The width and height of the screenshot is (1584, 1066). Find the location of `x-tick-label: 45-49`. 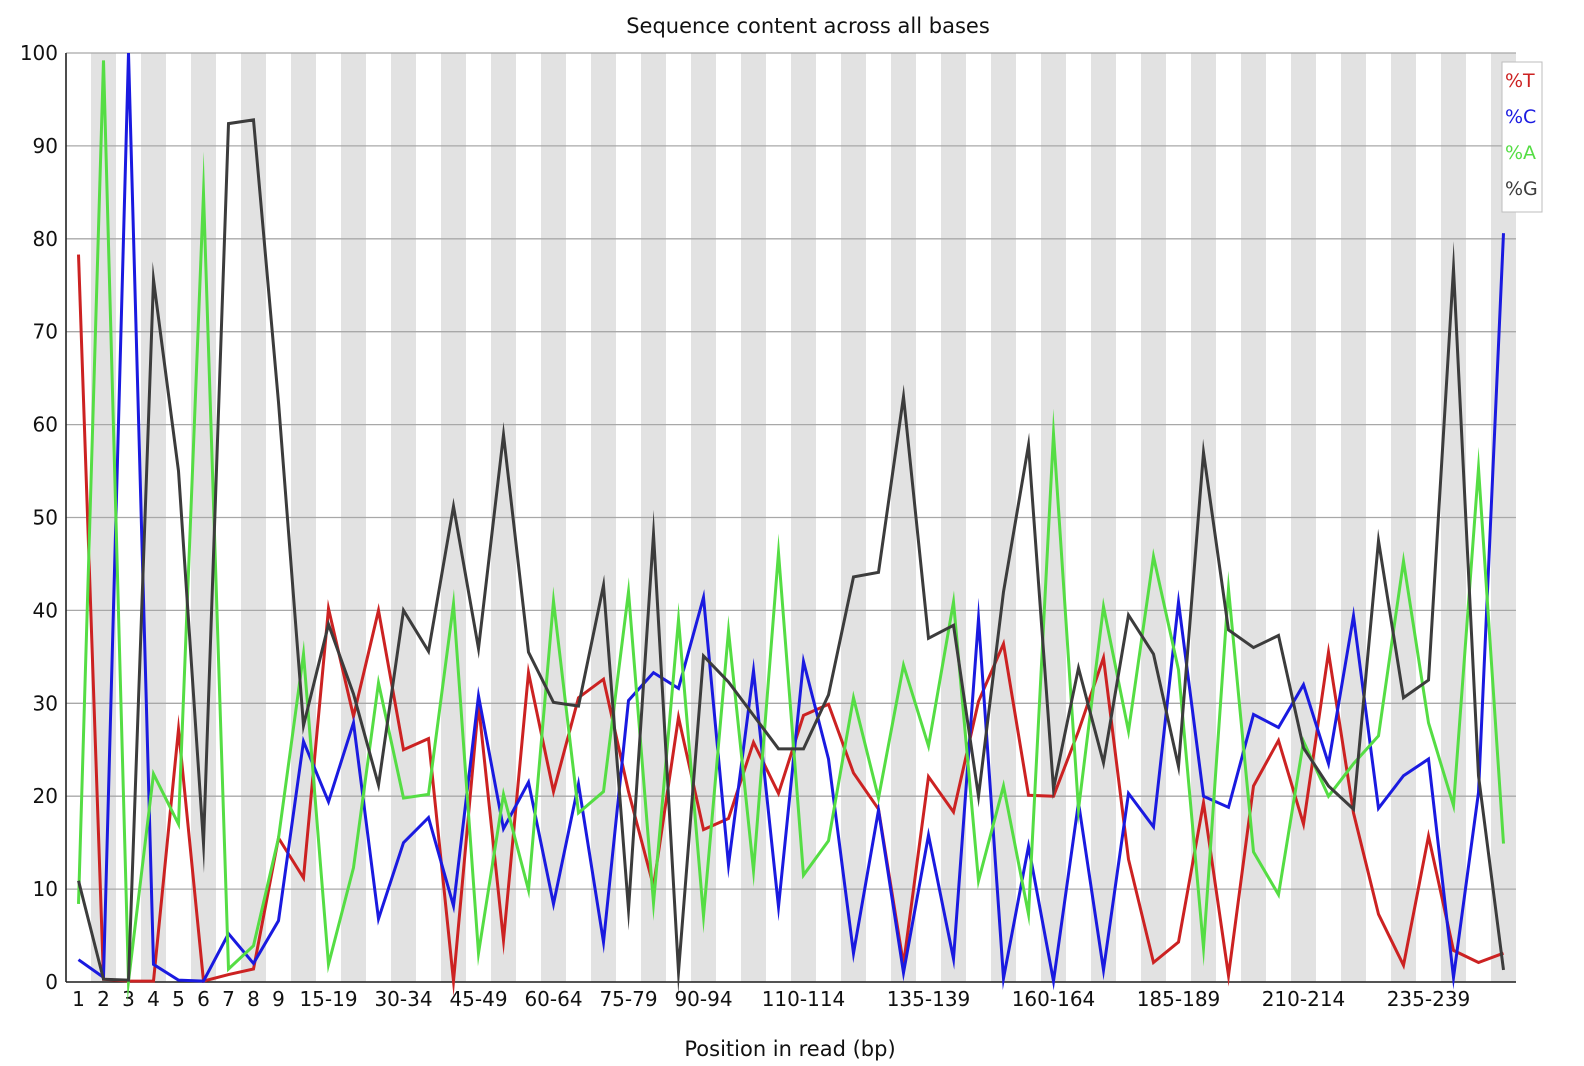

x-tick-label: 45-49 is located at coordinates (478, 999).